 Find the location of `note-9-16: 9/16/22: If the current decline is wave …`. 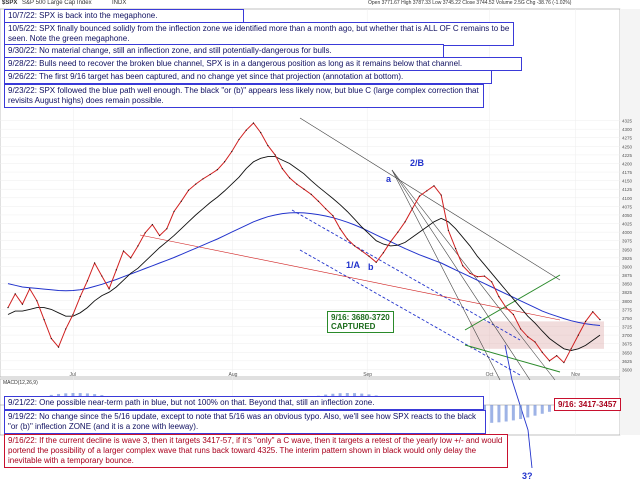

note-9-16: 9/16/22: If the current decline is wave … is located at coordinates (256, 451).